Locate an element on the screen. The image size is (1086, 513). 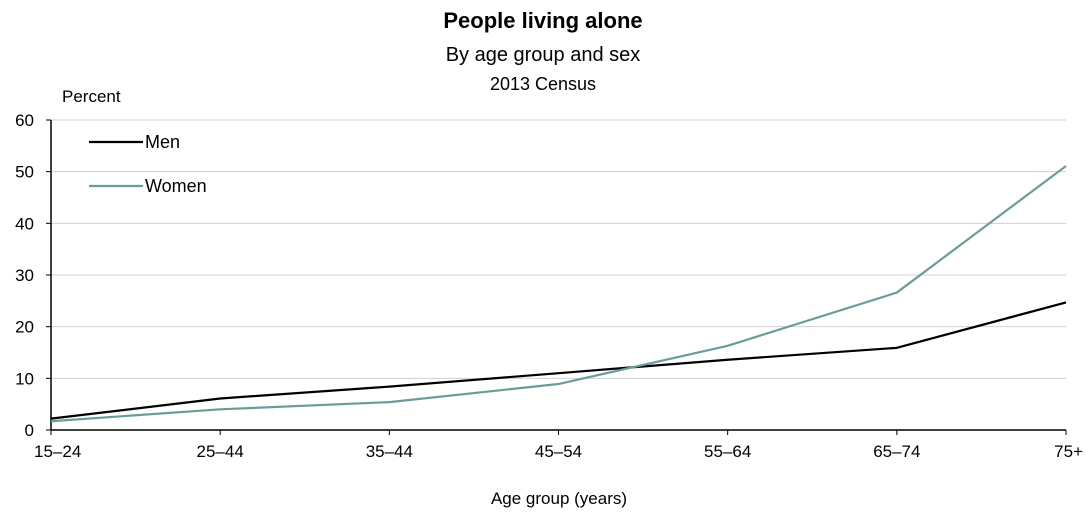
x-tick-label: 15–24 is located at coordinates (57, 451).